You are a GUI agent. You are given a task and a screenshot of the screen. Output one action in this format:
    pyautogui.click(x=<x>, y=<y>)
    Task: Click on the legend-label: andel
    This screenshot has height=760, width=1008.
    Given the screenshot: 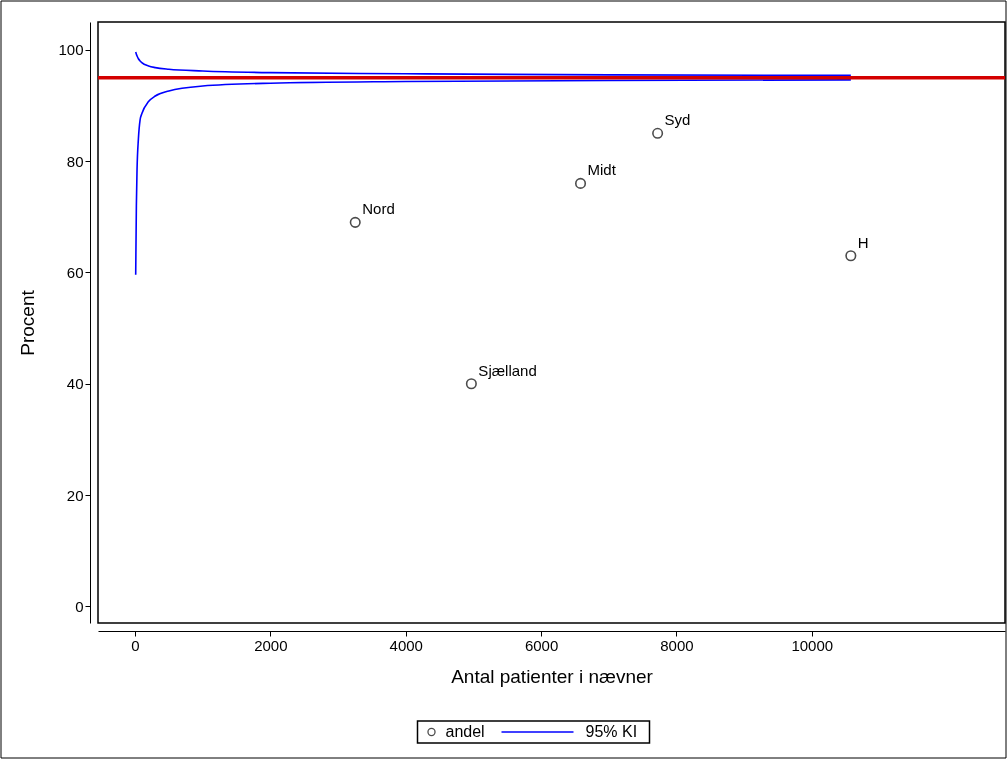 What is the action you would take?
    pyautogui.click(x=465, y=731)
    